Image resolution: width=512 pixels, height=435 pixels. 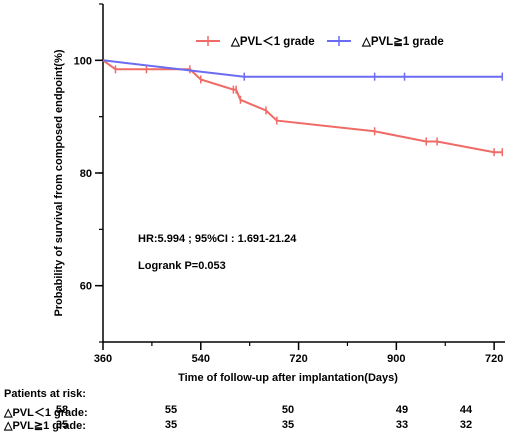 What do you see at coordinates (466, 425) in the screenshot?
I see `risk-value: 32` at bounding box center [466, 425].